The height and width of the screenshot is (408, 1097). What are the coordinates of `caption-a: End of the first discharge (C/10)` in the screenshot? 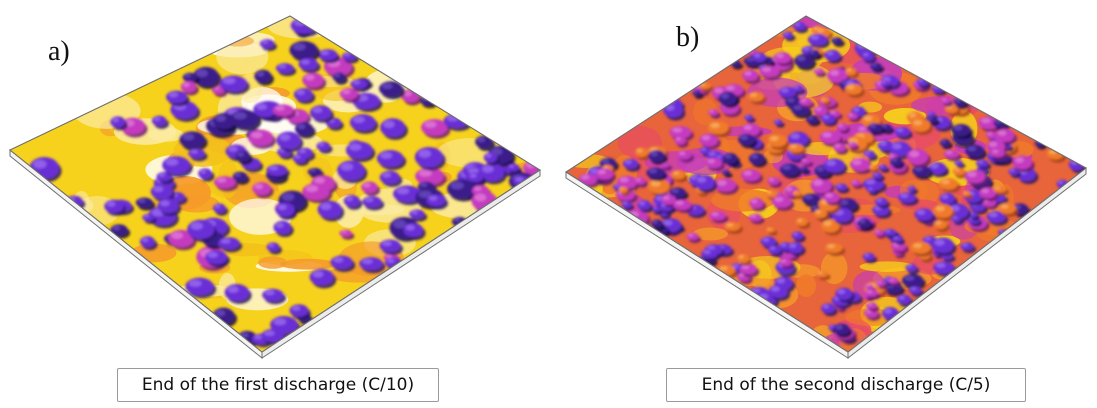 It's located at (278, 385).